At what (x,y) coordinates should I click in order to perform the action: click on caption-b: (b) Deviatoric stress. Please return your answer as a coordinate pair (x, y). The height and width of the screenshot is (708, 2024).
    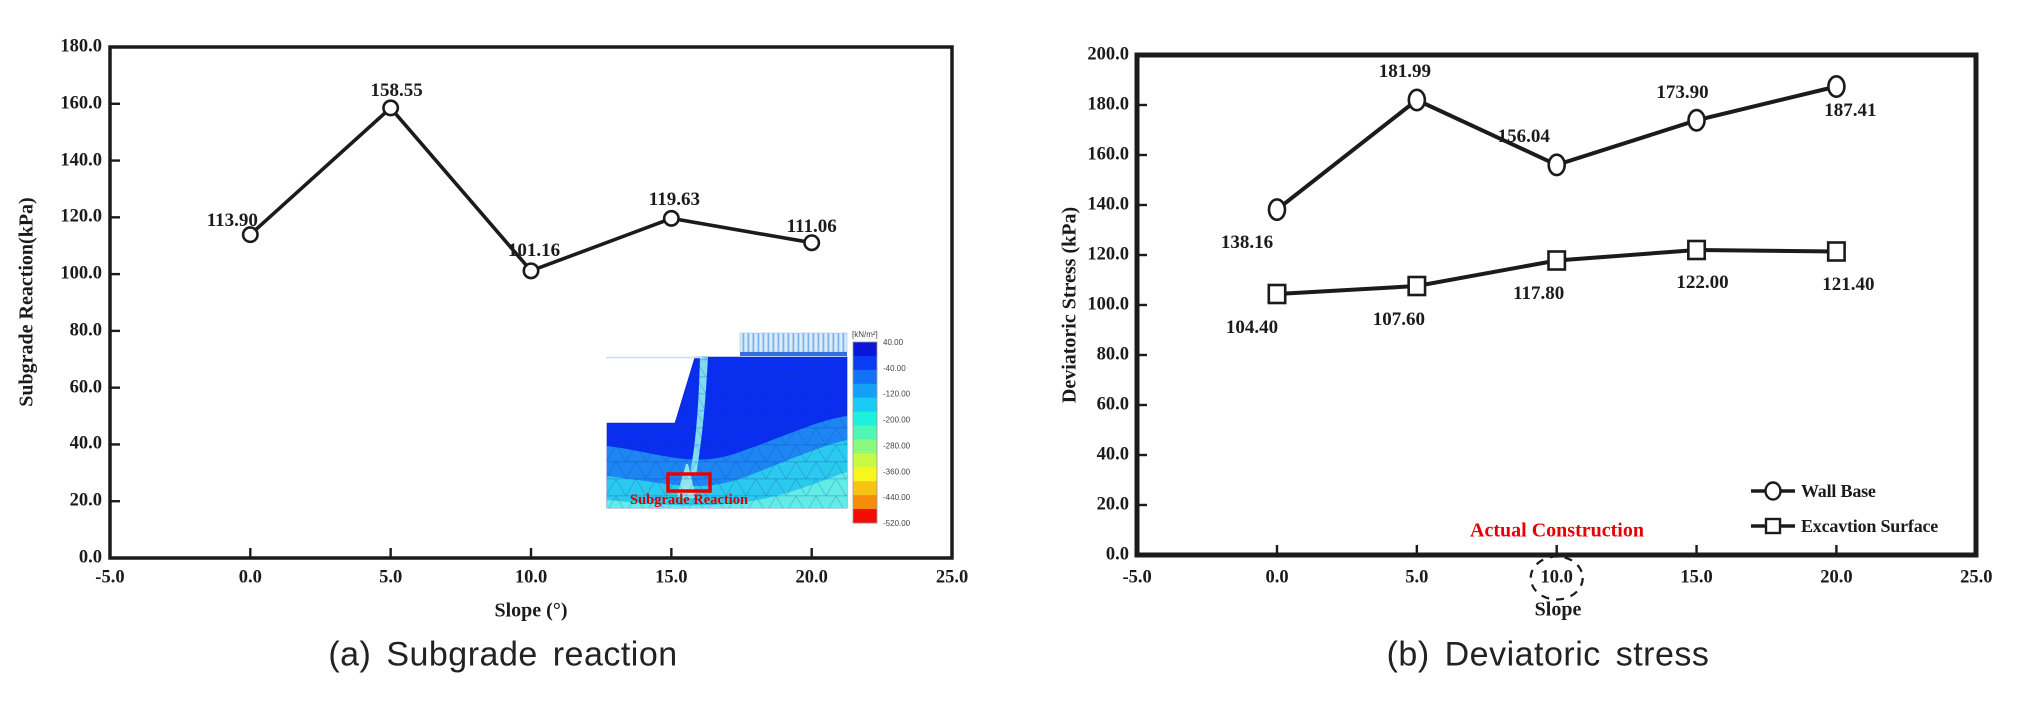
    Looking at the image, I should click on (1548, 654).